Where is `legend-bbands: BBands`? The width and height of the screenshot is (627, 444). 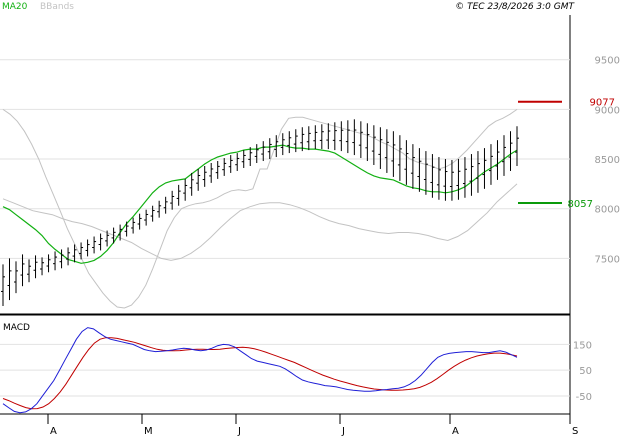
legend-bbands: BBands is located at coordinates (57, 7).